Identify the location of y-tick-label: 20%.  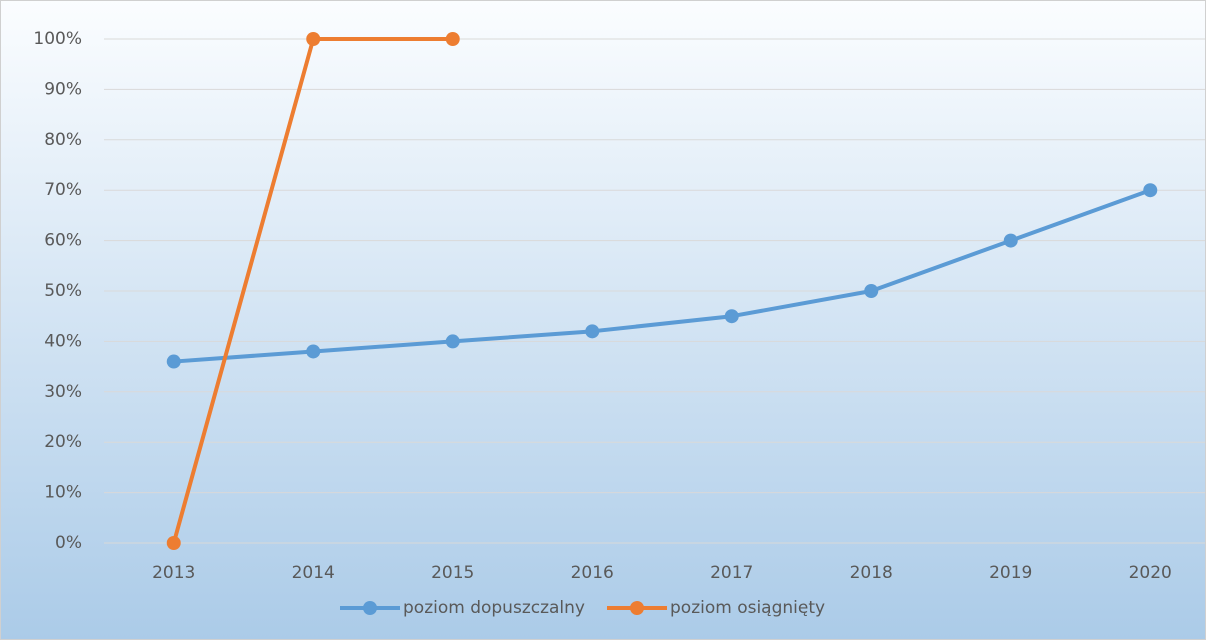
(63, 442).